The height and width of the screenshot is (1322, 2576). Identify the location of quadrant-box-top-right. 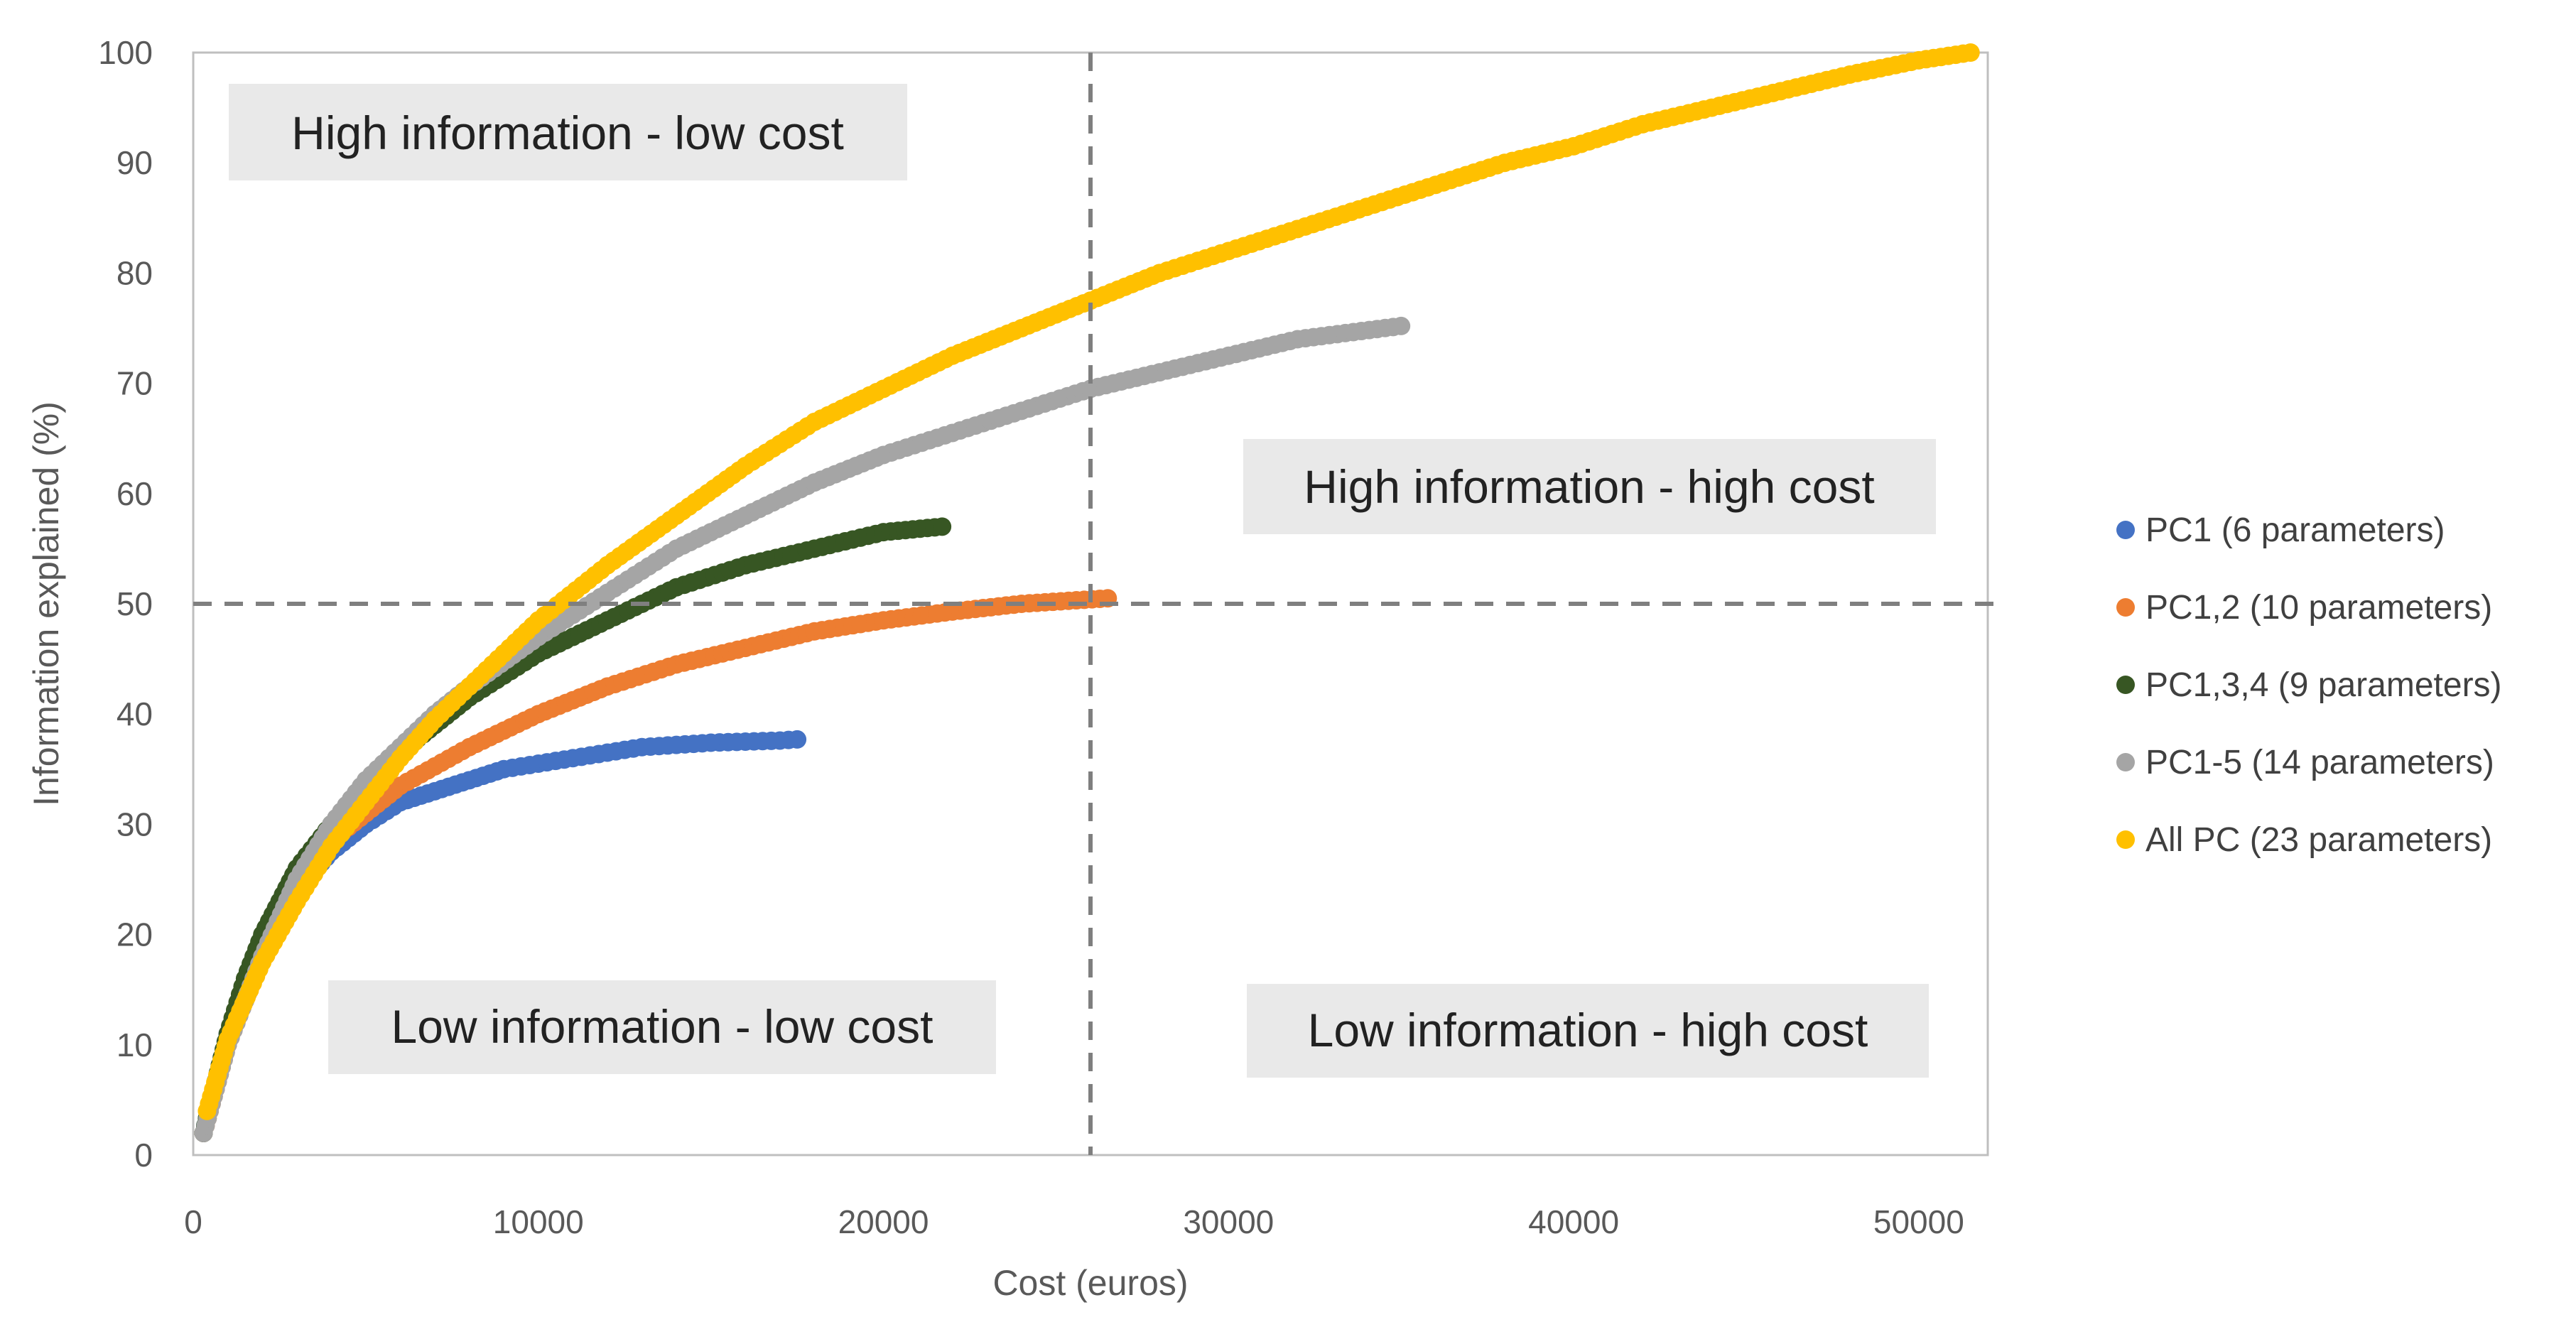
(1589, 487).